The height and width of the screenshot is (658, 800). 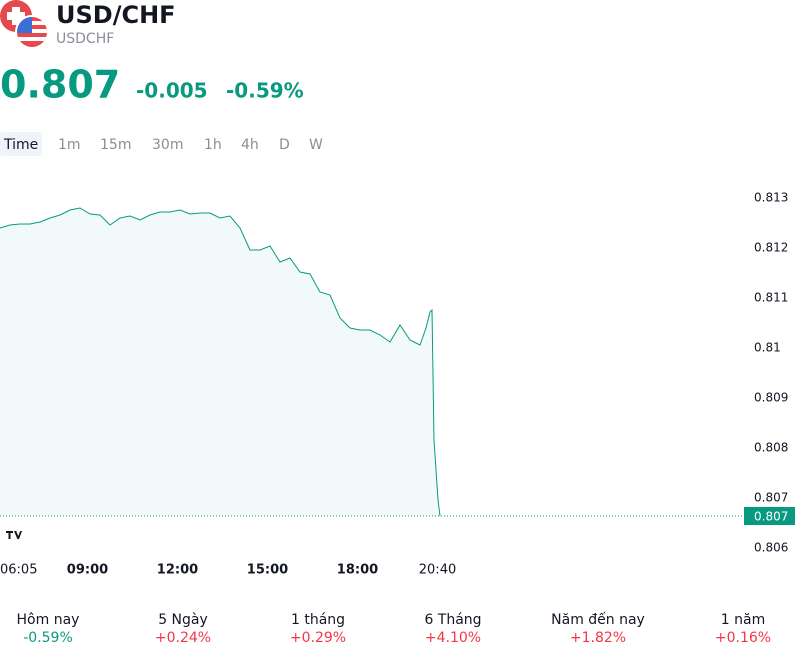 I want to click on flags, so click(x=24, y=24).